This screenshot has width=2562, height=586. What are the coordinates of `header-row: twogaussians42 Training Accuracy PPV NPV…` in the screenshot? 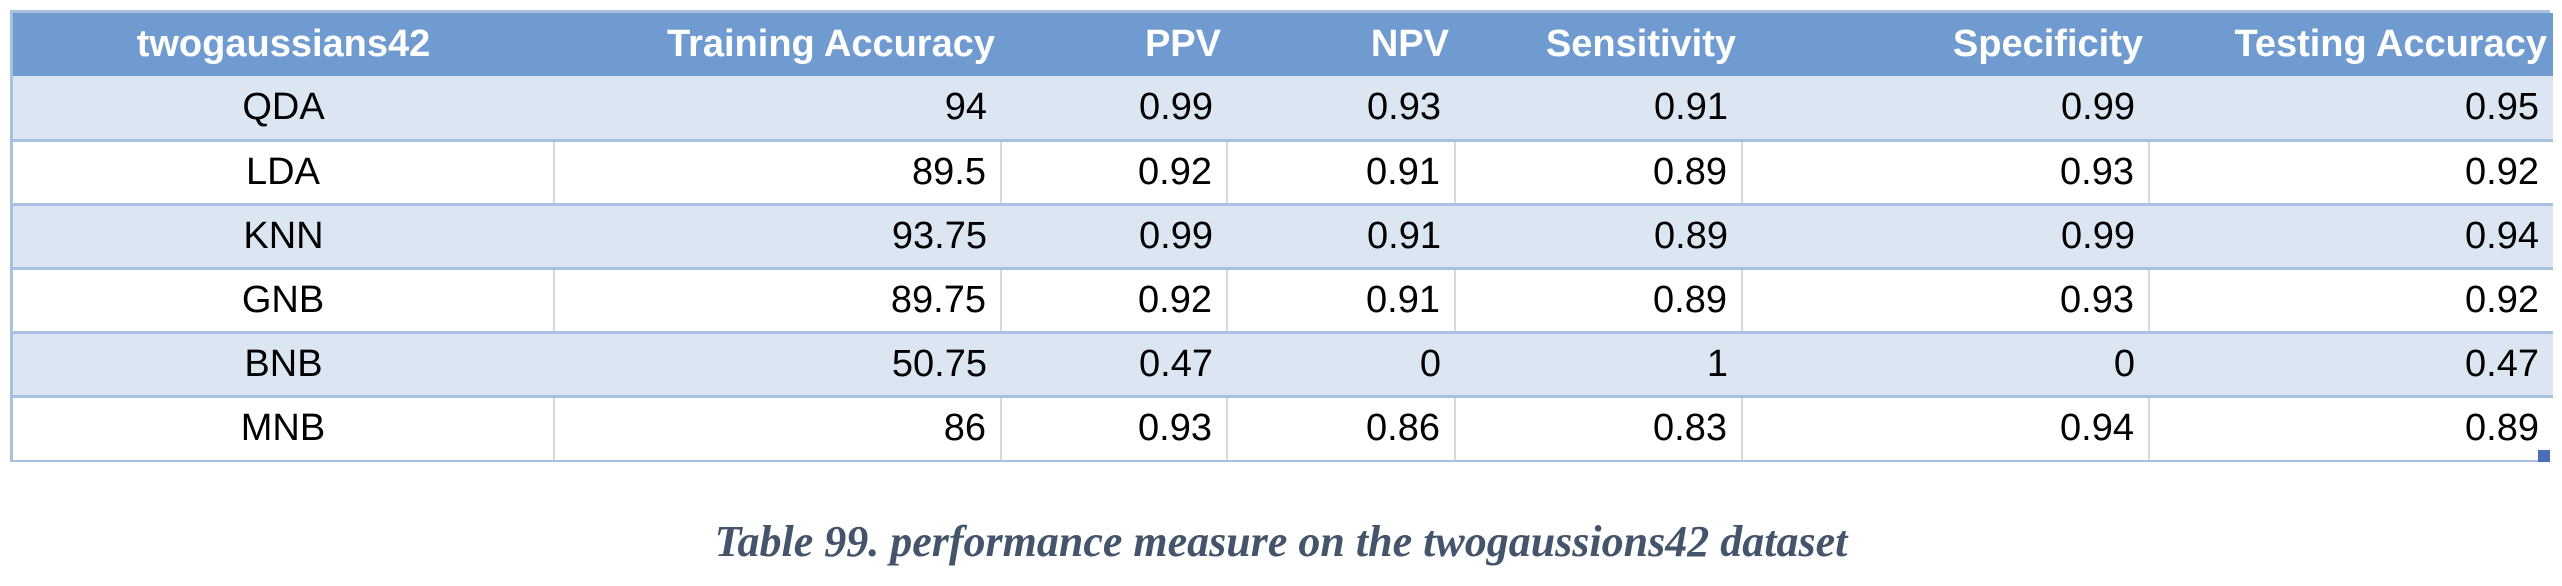 It's located at (1283, 44).